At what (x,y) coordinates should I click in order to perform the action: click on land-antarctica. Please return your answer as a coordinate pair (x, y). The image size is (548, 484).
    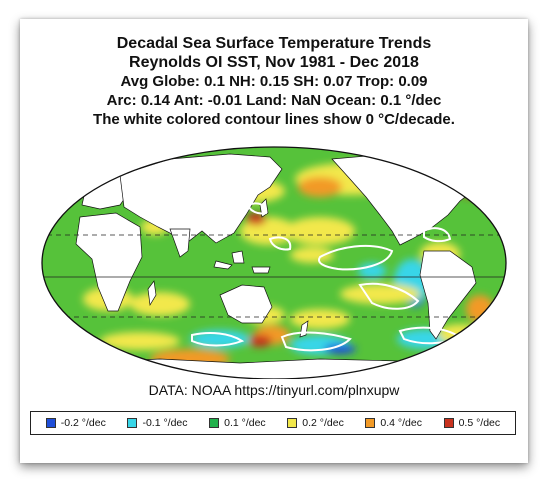
    Looking at the image, I should click on (280, 368).